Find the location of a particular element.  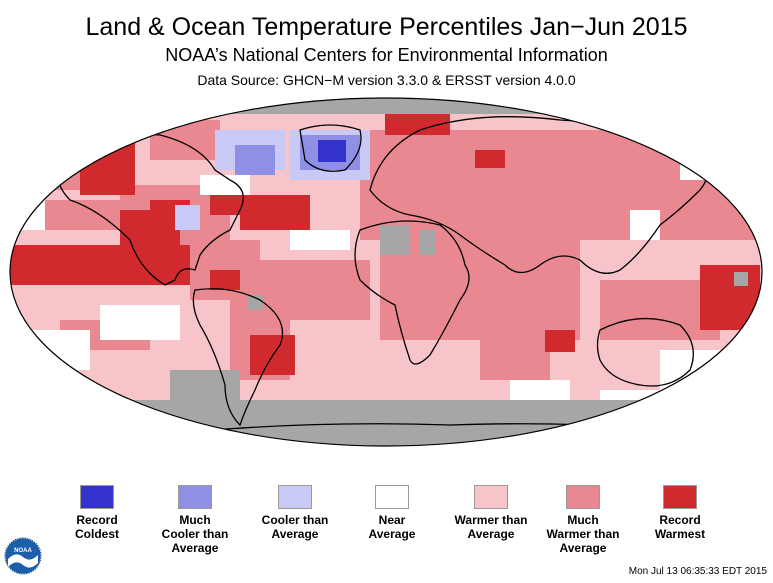

australia-outline is located at coordinates (645, 352).